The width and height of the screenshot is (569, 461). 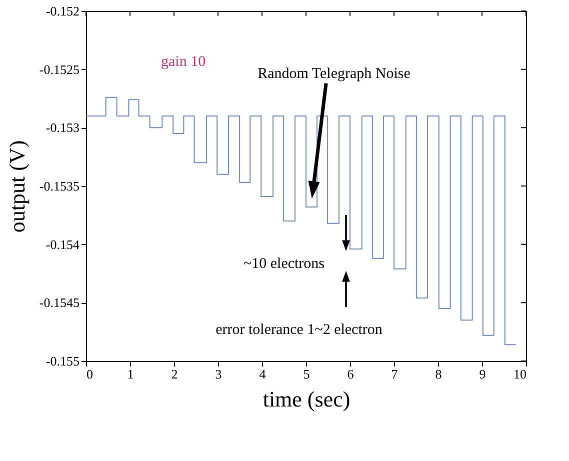 What do you see at coordinates (438, 374) in the screenshot?
I see `x-tick-label: 8` at bounding box center [438, 374].